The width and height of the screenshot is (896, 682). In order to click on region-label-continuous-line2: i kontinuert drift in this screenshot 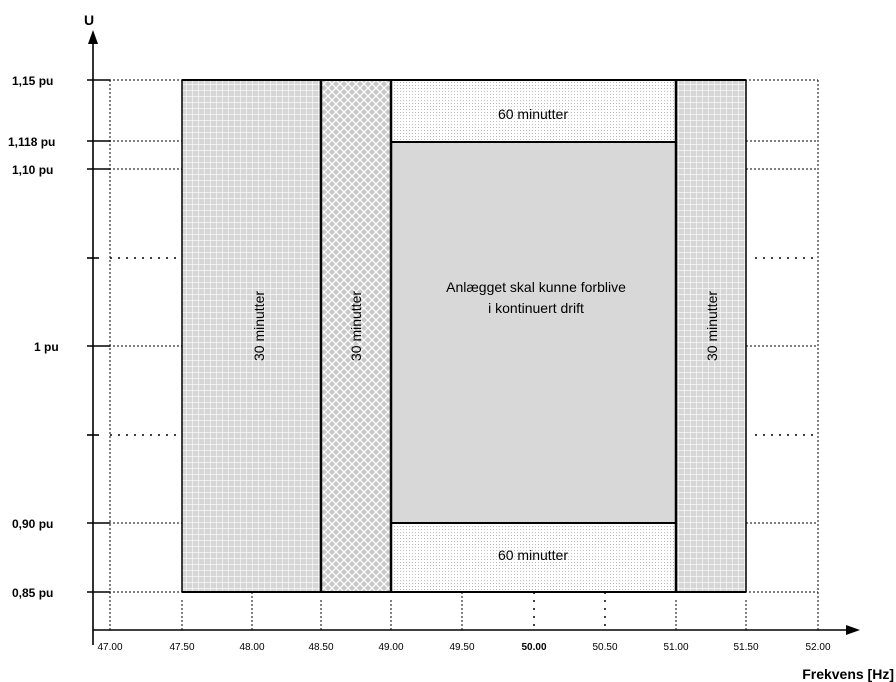, I will do `click(536, 308)`.